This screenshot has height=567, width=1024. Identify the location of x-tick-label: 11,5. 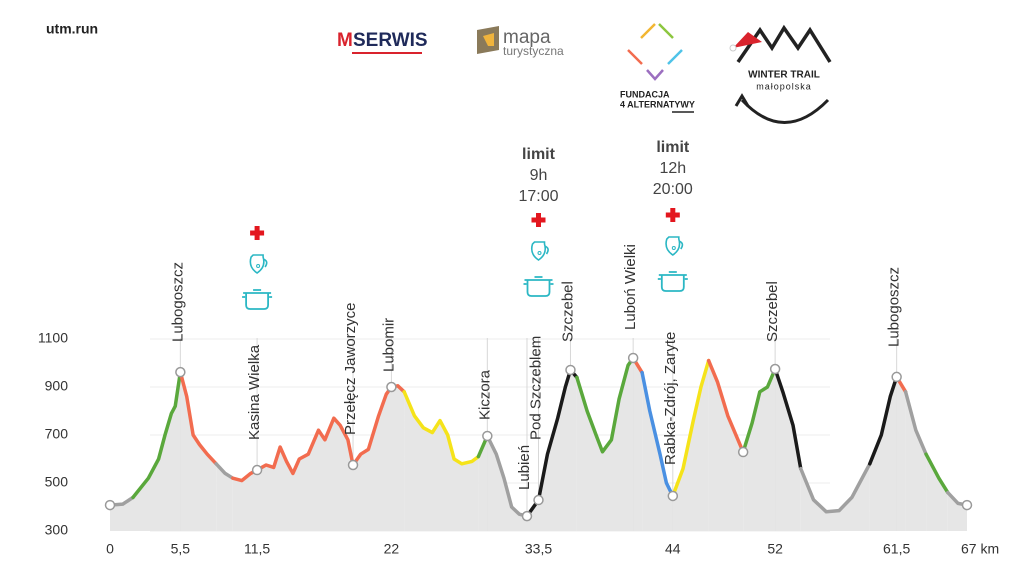
(257, 549).